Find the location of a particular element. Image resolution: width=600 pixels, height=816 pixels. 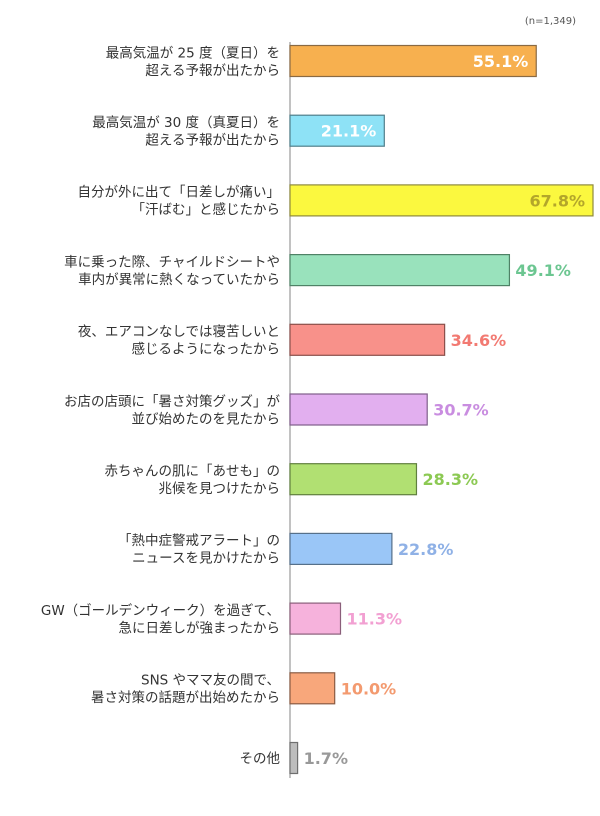

category-label: 車内が異常に熱くなっていたから is located at coordinates (179, 280).